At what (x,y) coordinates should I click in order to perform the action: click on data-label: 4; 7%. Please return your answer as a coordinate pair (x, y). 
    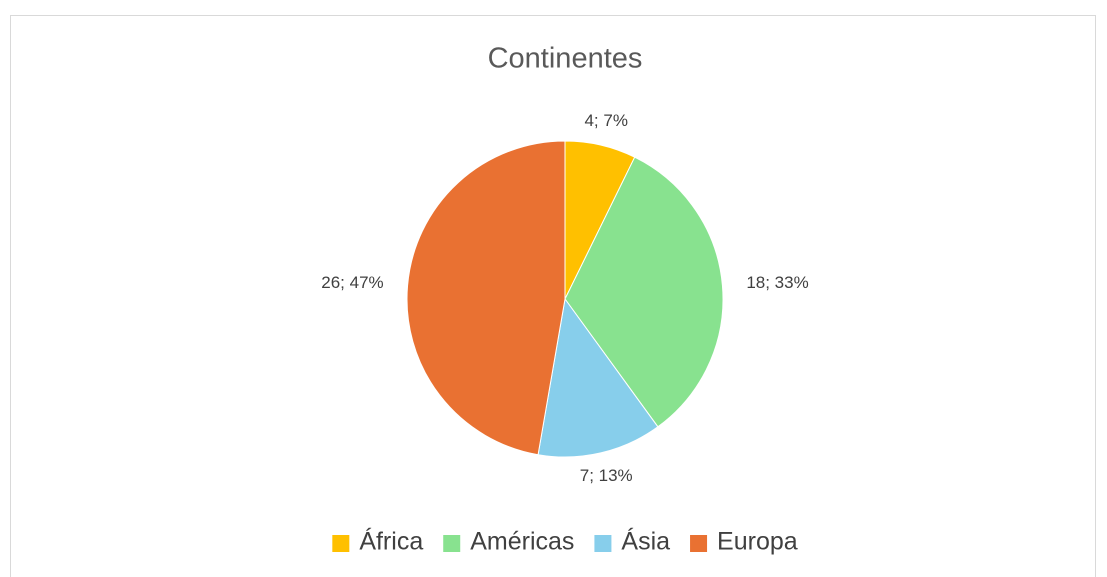
    Looking at the image, I should click on (605, 120).